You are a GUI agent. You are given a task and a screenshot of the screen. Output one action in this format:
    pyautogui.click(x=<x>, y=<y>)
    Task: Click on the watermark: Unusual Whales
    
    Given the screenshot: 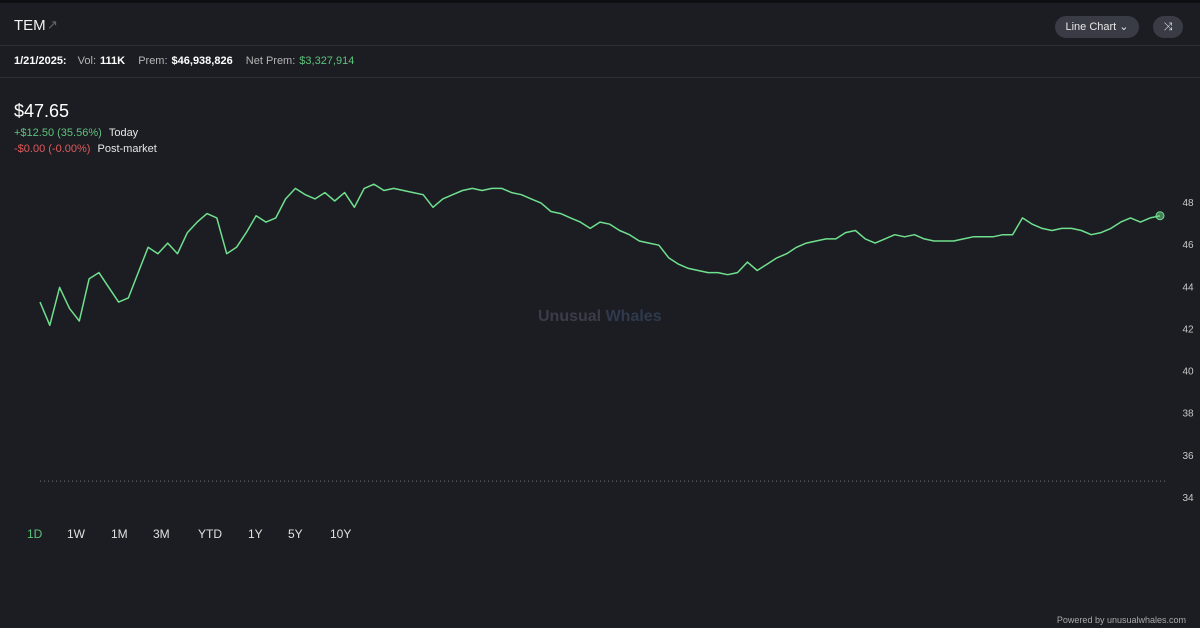 What is the action you would take?
    pyautogui.click(x=600, y=316)
    